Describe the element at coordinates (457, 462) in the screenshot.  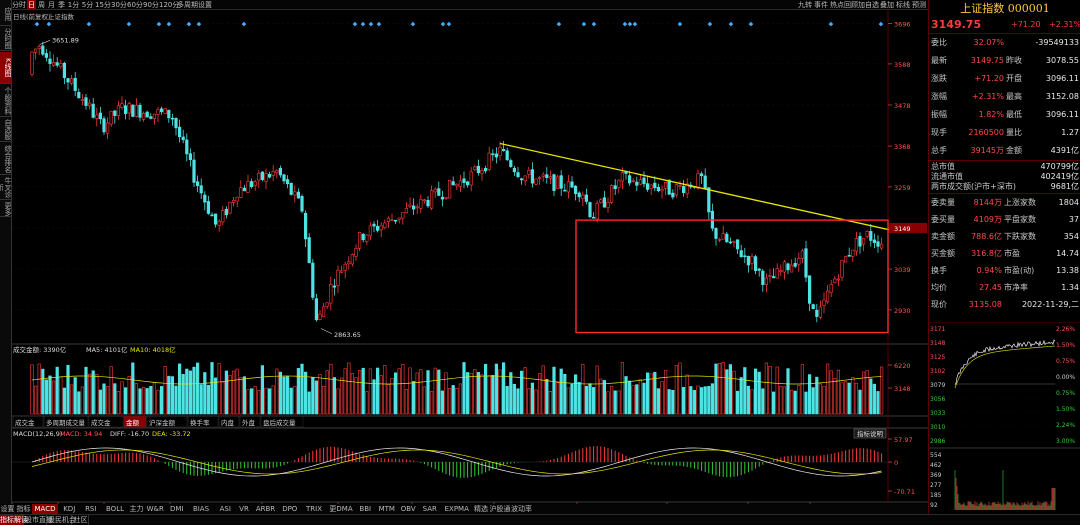
I see `macd-histogram` at that location.